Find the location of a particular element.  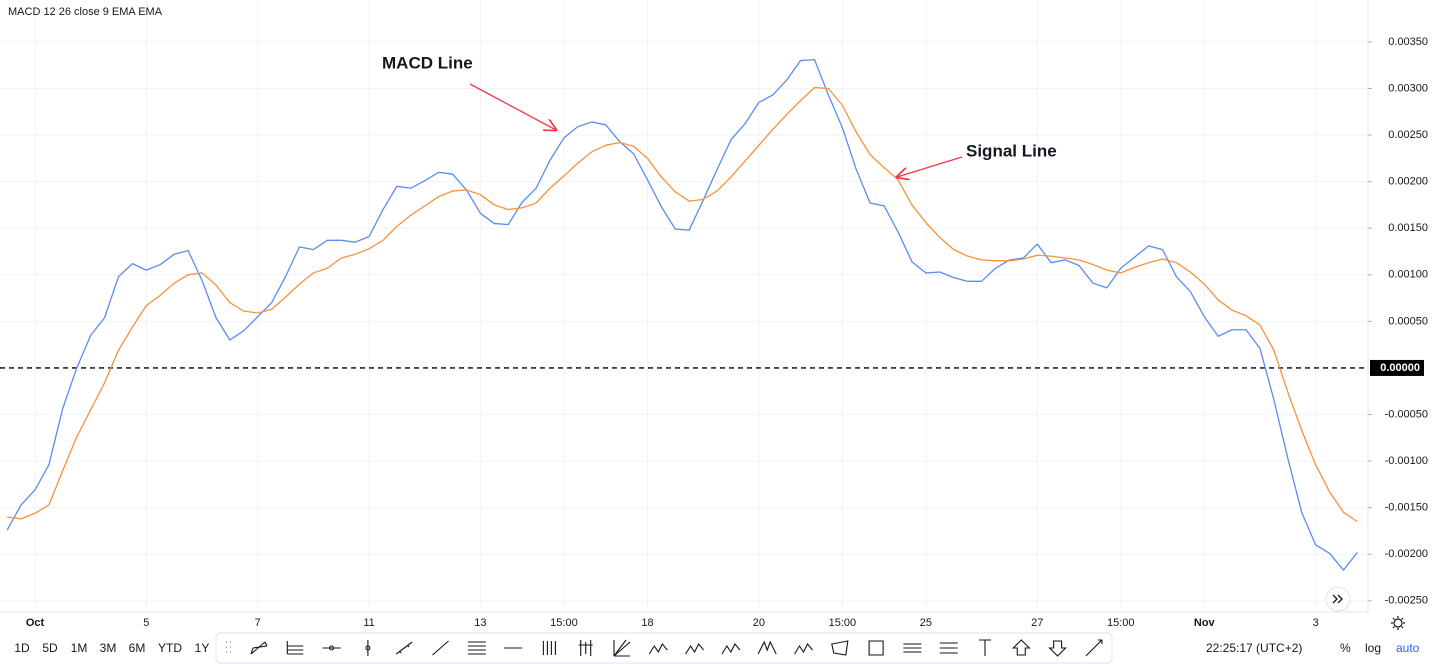

reference-label-bg is located at coordinates (1397, 367).